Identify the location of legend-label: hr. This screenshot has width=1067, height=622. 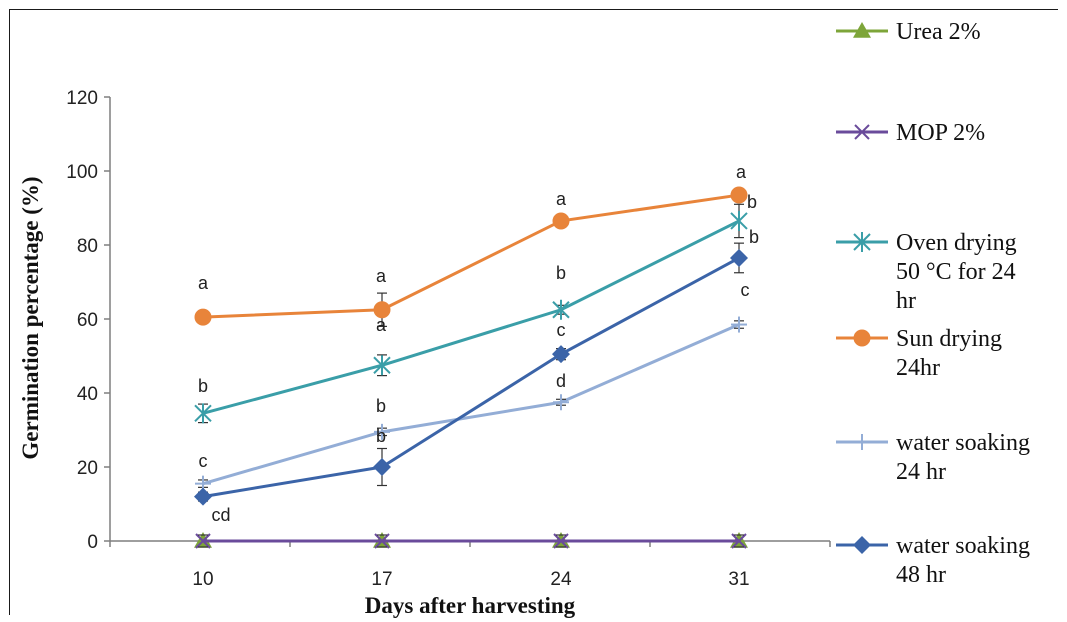
(906, 301).